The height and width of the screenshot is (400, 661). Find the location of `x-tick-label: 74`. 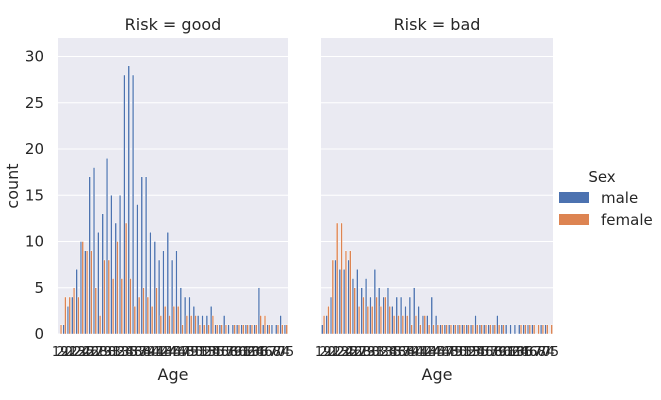

x-tick-label: 74 is located at coordinates (281, 352).